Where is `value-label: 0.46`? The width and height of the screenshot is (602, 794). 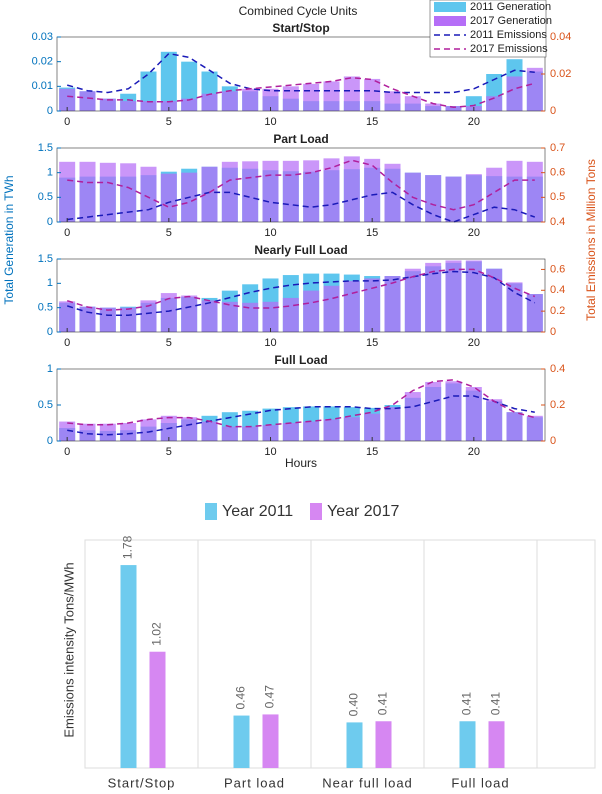 value-label: 0.46 is located at coordinates (241, 698).